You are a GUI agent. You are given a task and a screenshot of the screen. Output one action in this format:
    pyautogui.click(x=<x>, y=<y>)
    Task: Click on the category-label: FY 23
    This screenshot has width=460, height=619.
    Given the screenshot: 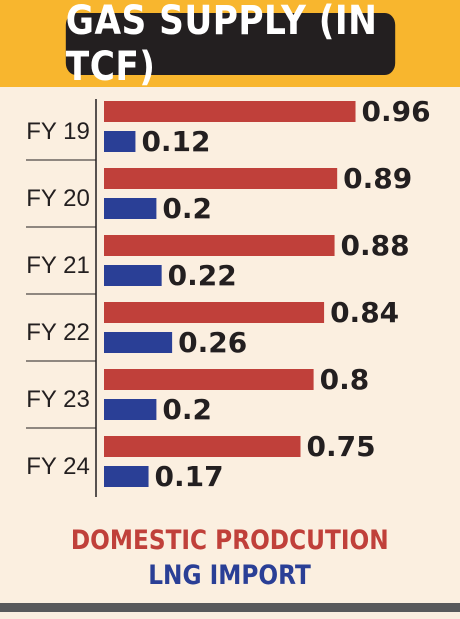 What is the action you would take?
    pyautogui.click(x=58, y=399)
    